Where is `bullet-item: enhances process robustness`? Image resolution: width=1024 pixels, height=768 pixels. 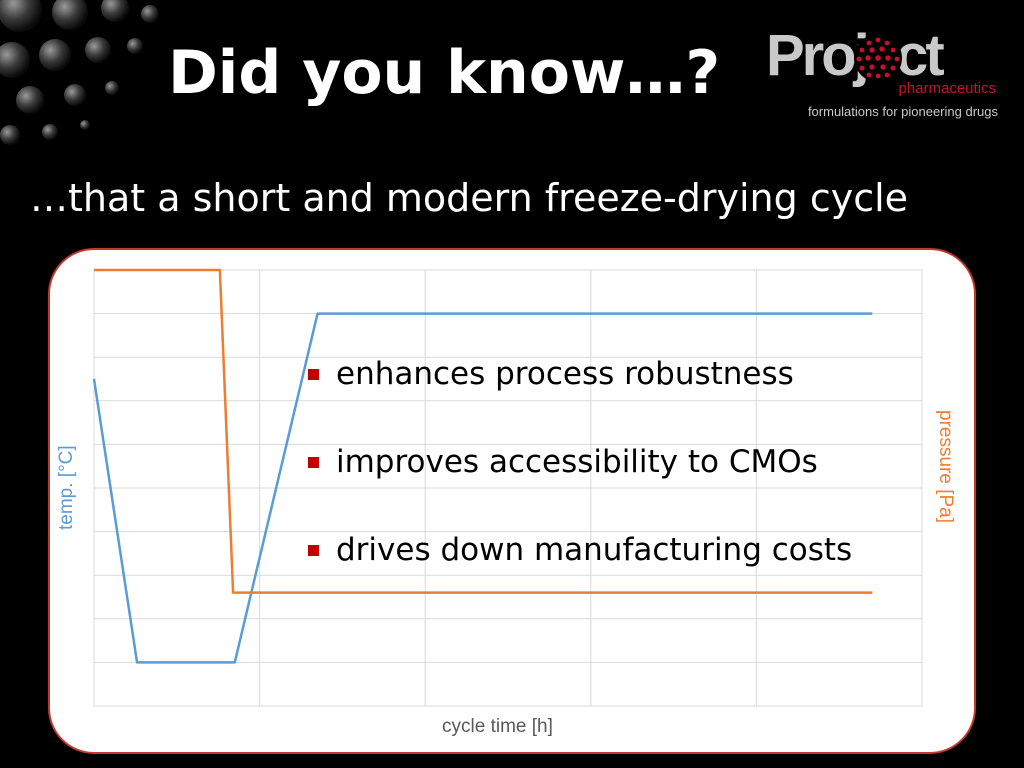 bullet-item: enhances process robustness is located at coordinates (580, 400).